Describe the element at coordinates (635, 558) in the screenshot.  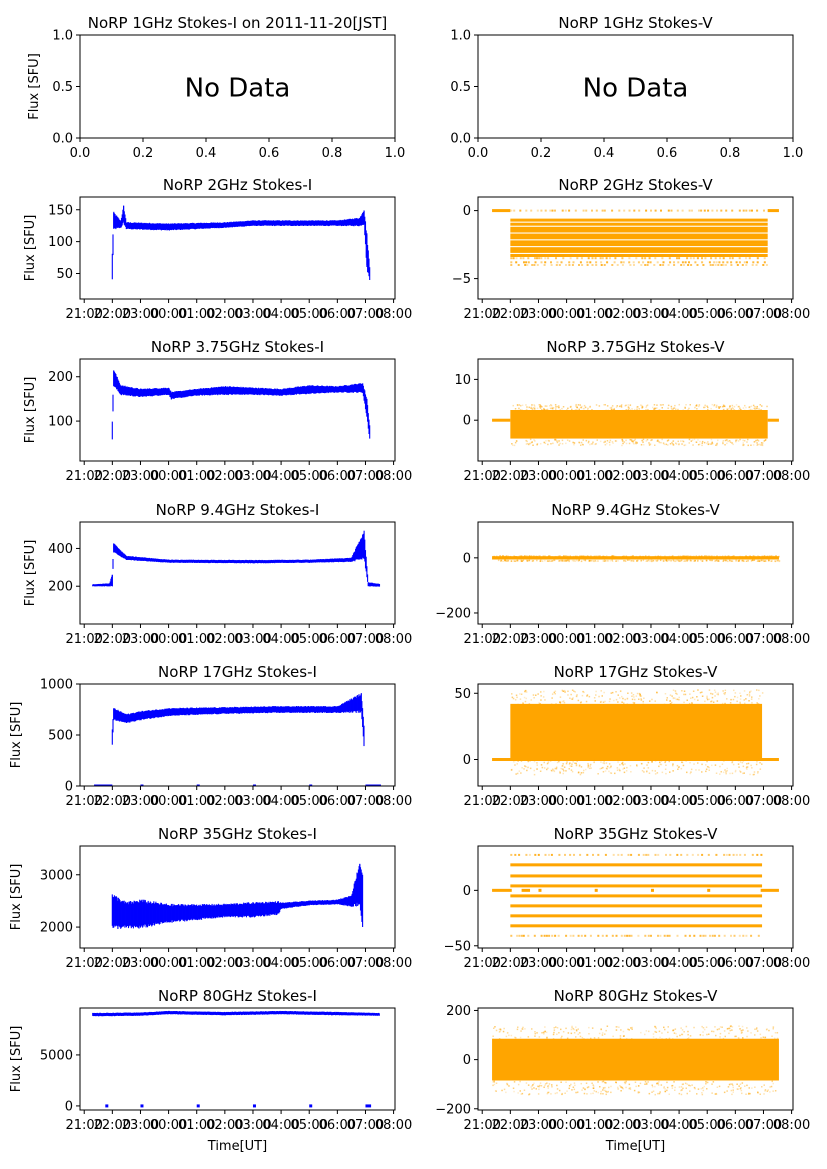
I see `noise-core` at that location.